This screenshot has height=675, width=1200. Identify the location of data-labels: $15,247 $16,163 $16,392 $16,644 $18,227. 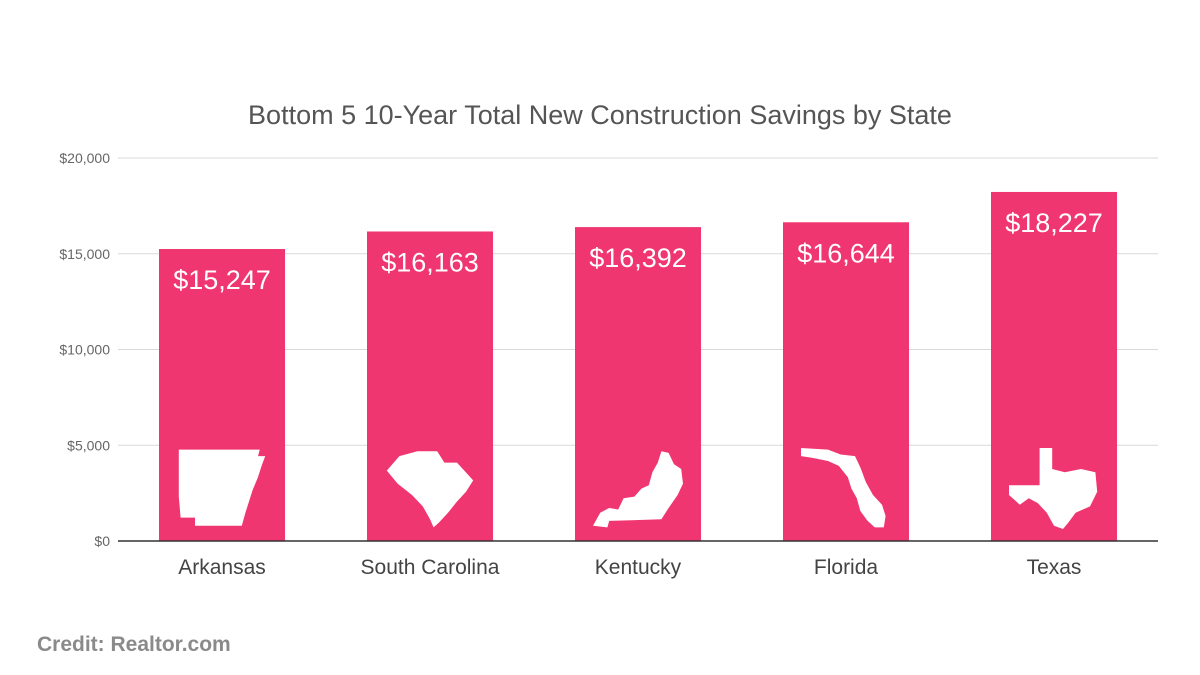
(638, 251).